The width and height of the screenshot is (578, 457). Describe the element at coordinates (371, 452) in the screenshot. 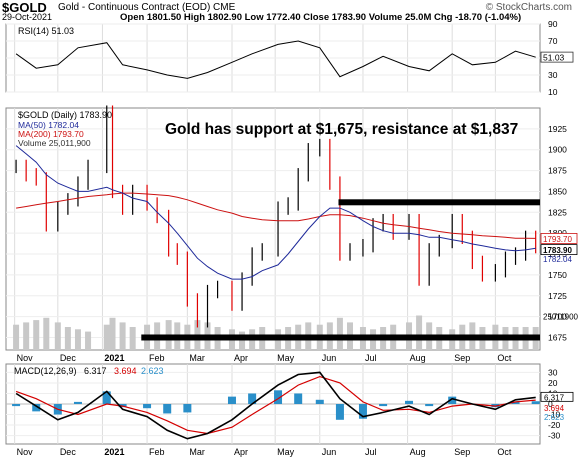

I see `macd-xtick-label: Jul` at that location.